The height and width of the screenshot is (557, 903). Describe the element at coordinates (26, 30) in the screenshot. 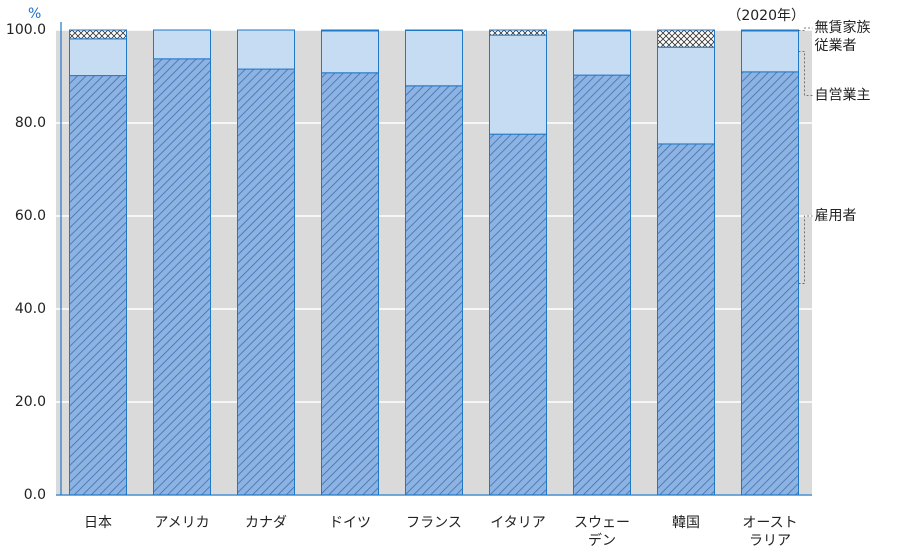

I see `y-tick-label: 100.0` at that location.